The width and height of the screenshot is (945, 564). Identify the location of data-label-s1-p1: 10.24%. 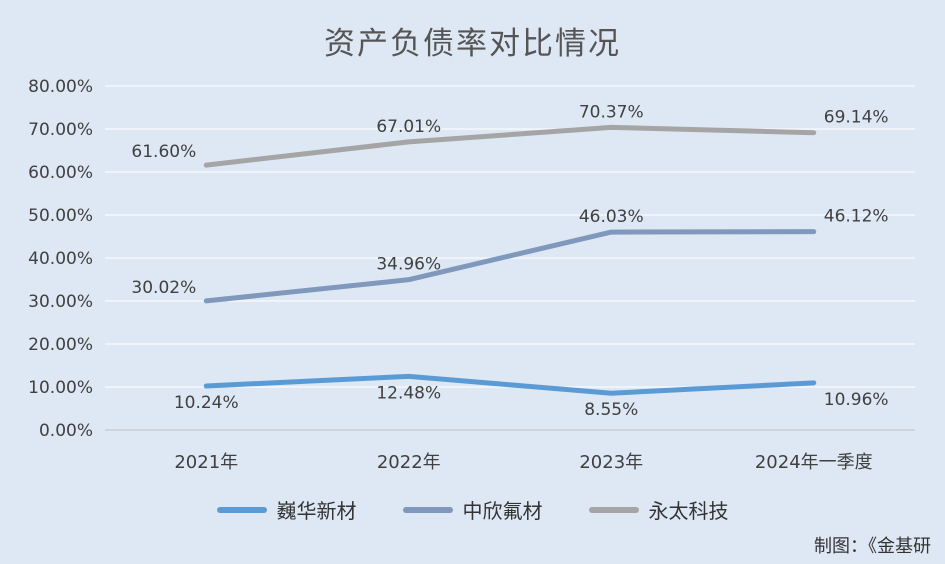
(206, 403).